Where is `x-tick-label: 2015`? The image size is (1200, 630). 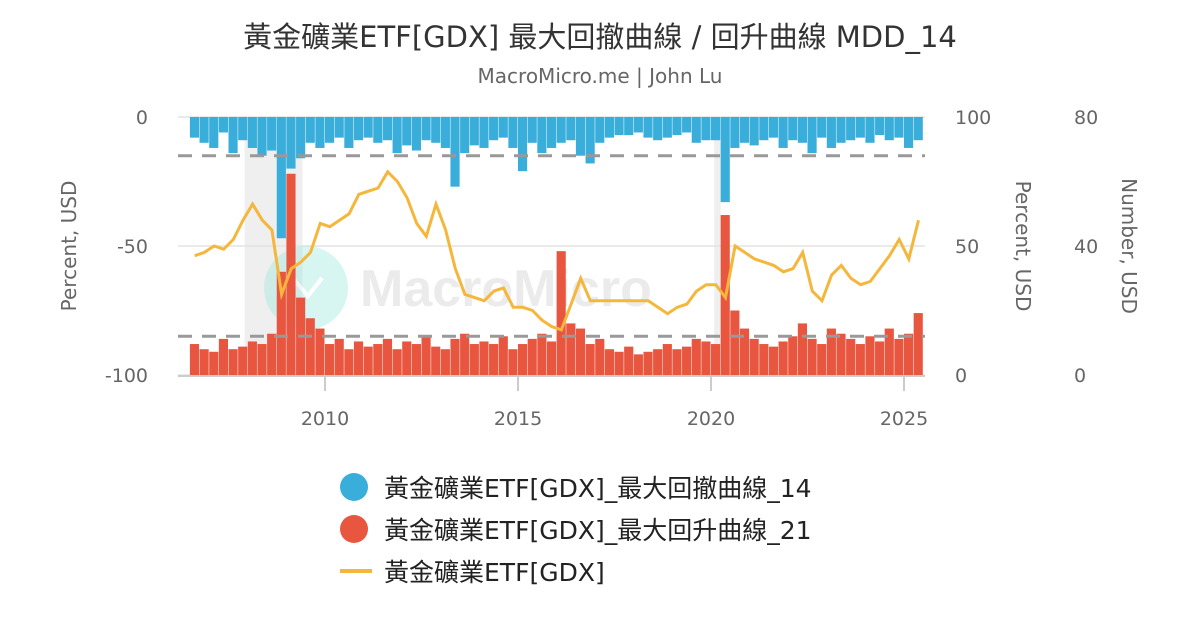
x-tick-label: 2015 is located at coordinates (518, 419).